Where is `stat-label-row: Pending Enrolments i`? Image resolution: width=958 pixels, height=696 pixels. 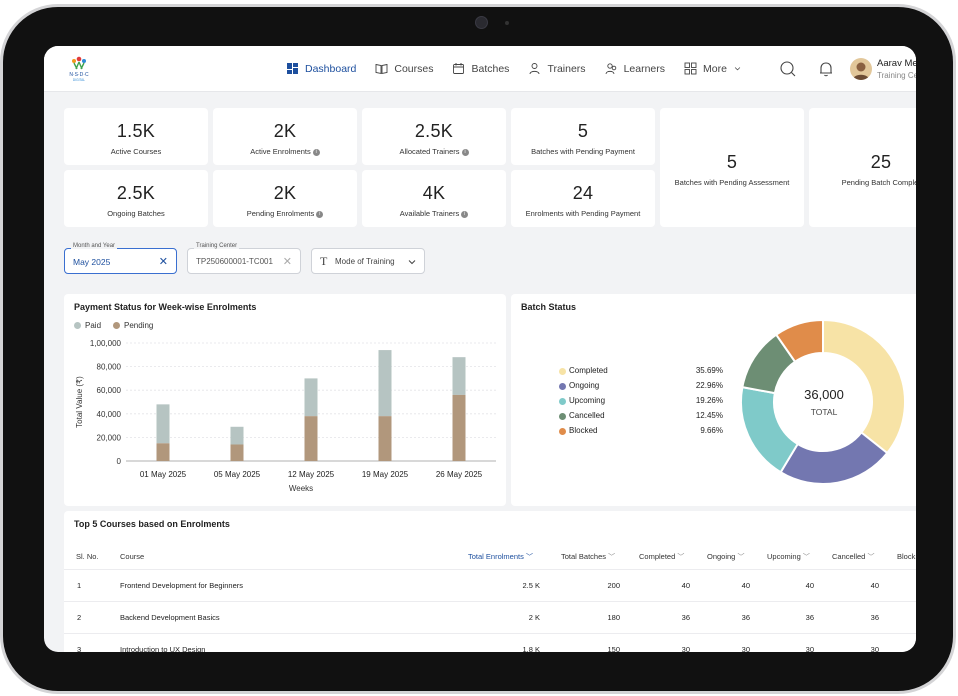
stat-label-row: Pending Enrolments i is located at coordinates (285, 213).